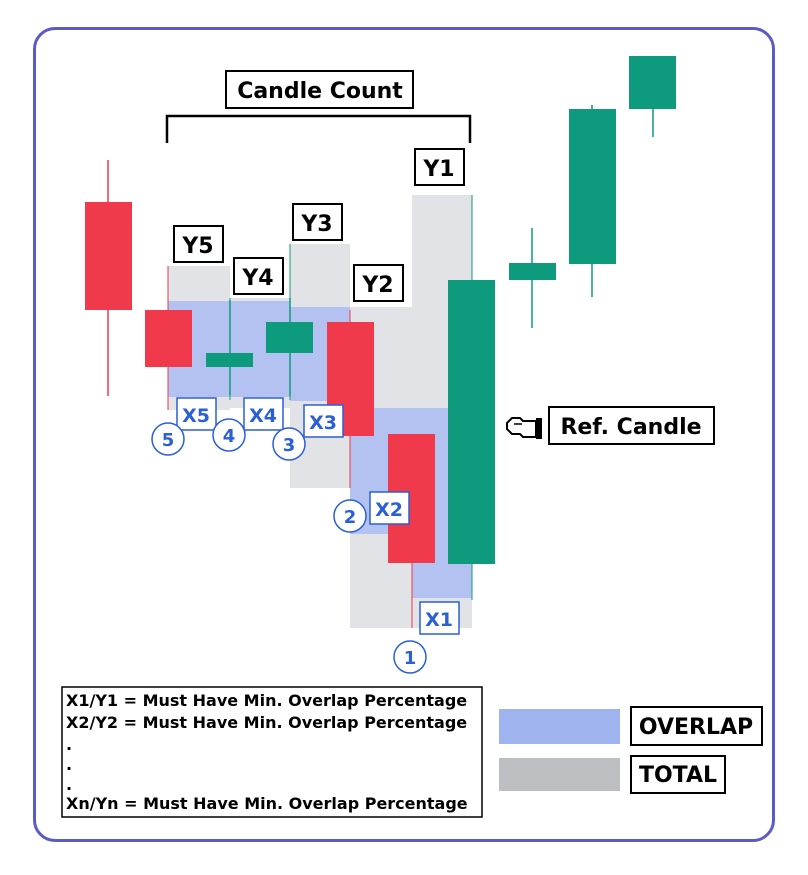  I want to click on pointing-hand-icon, so click(524, 428).